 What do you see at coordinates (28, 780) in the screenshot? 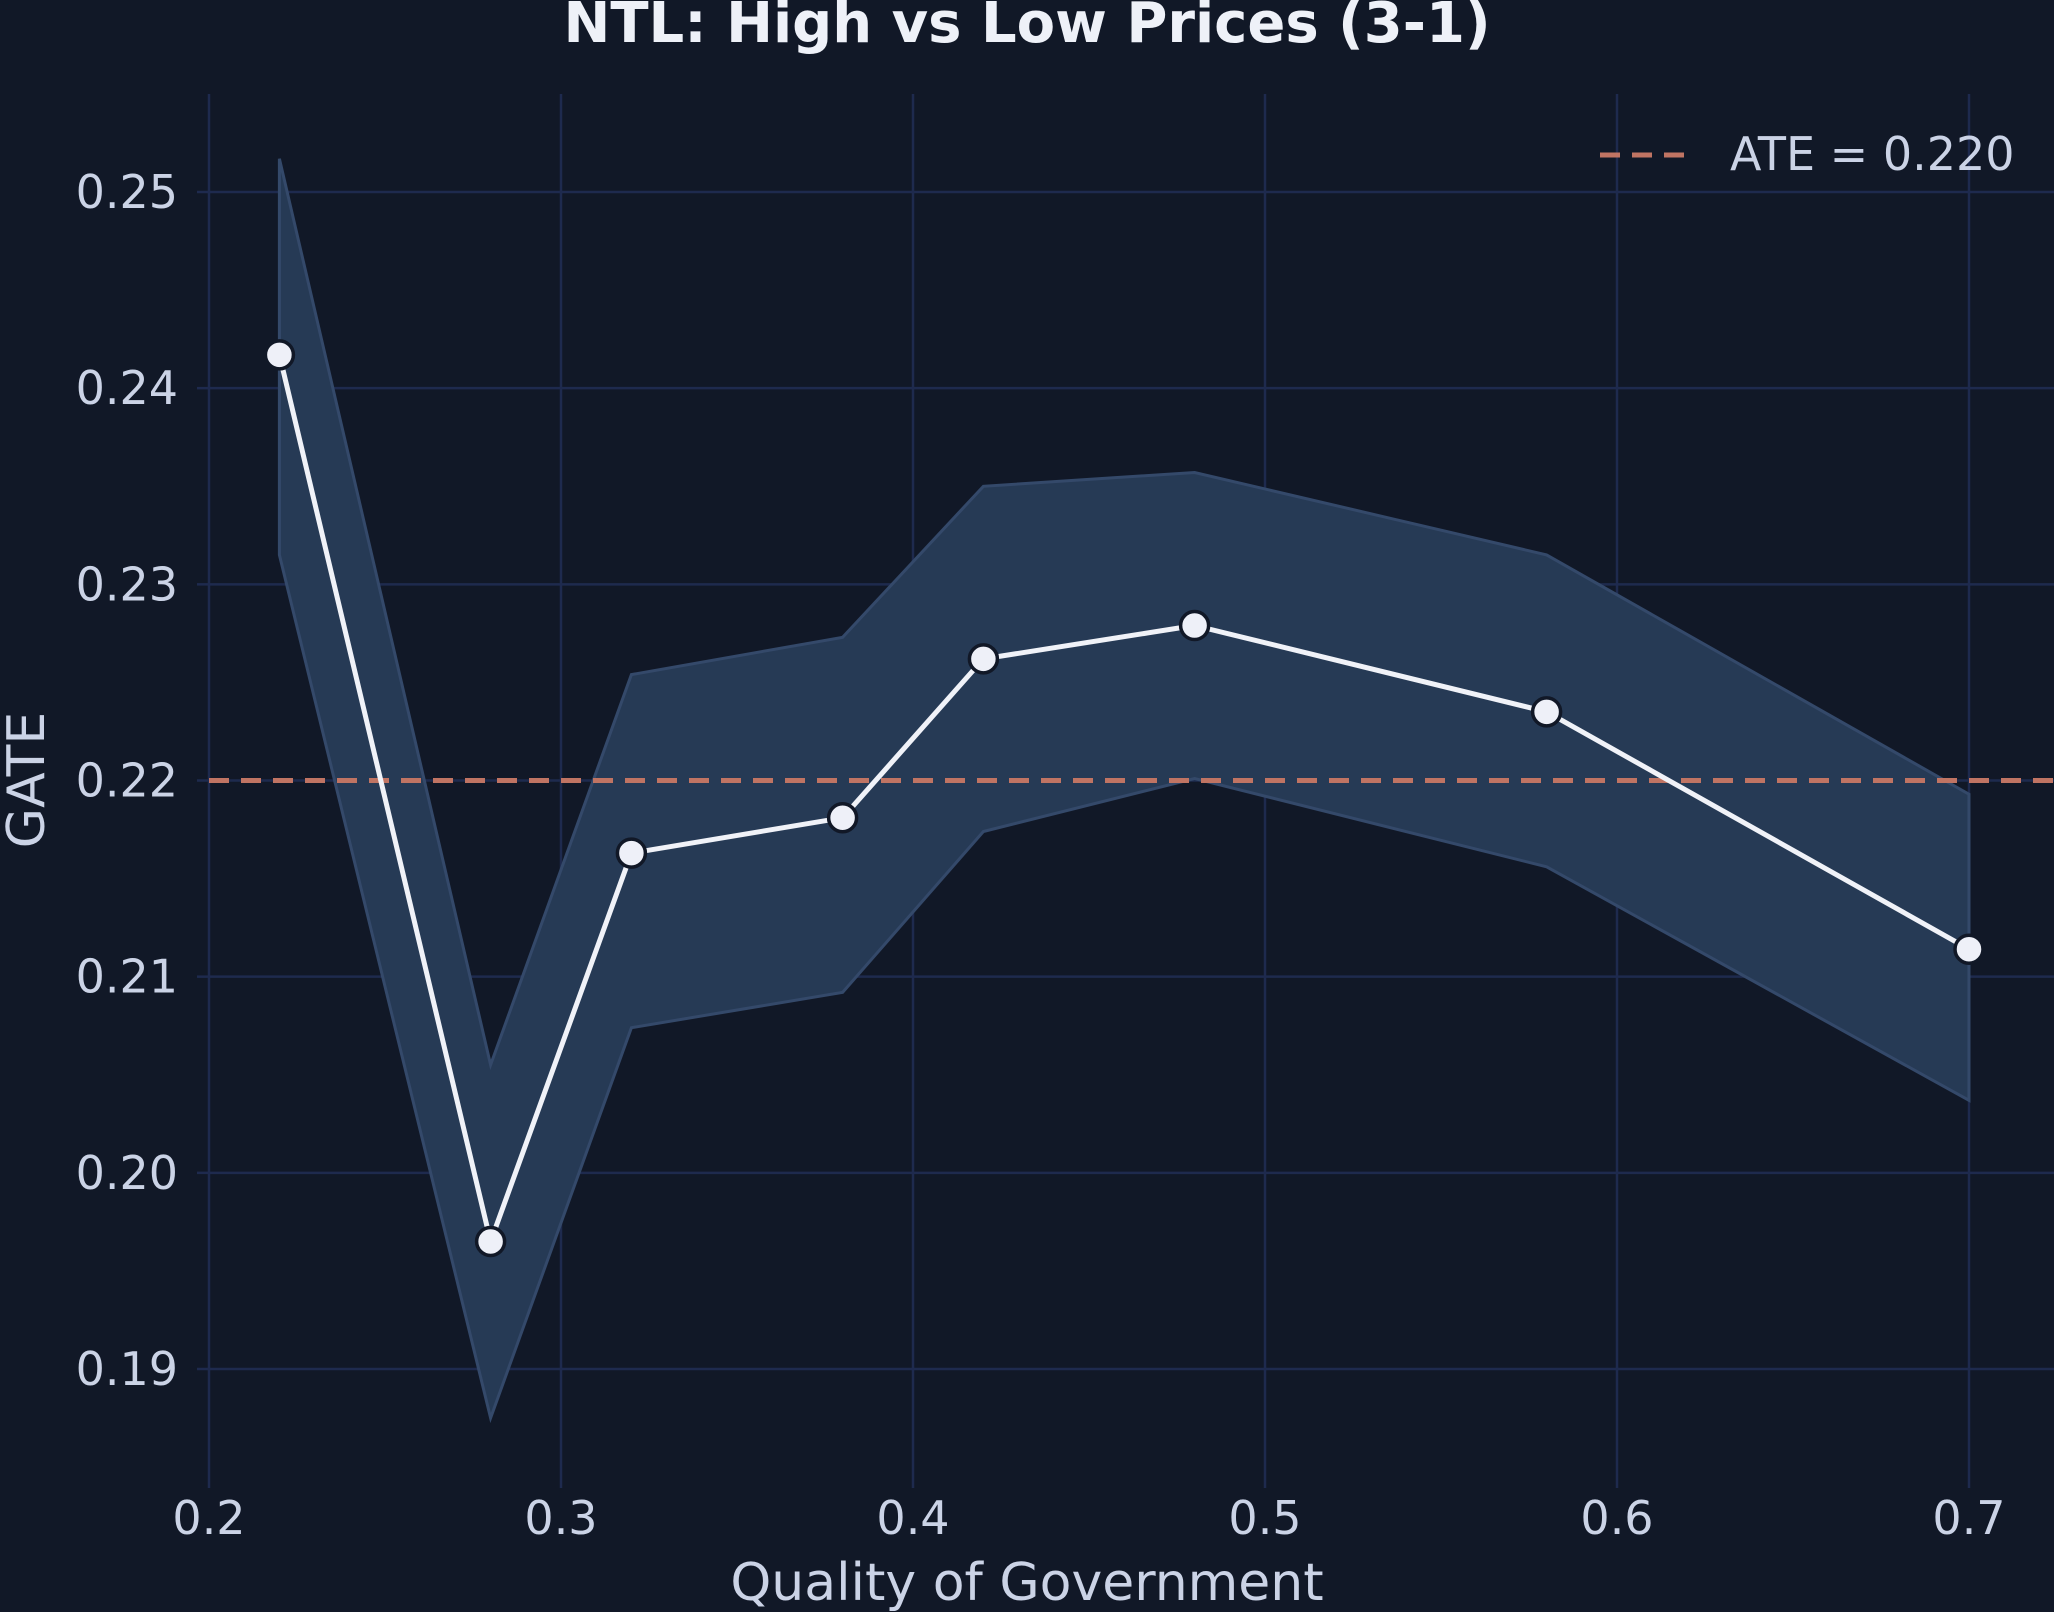
I see `y-axis-label: GATE` at bounding box center [28, 780].